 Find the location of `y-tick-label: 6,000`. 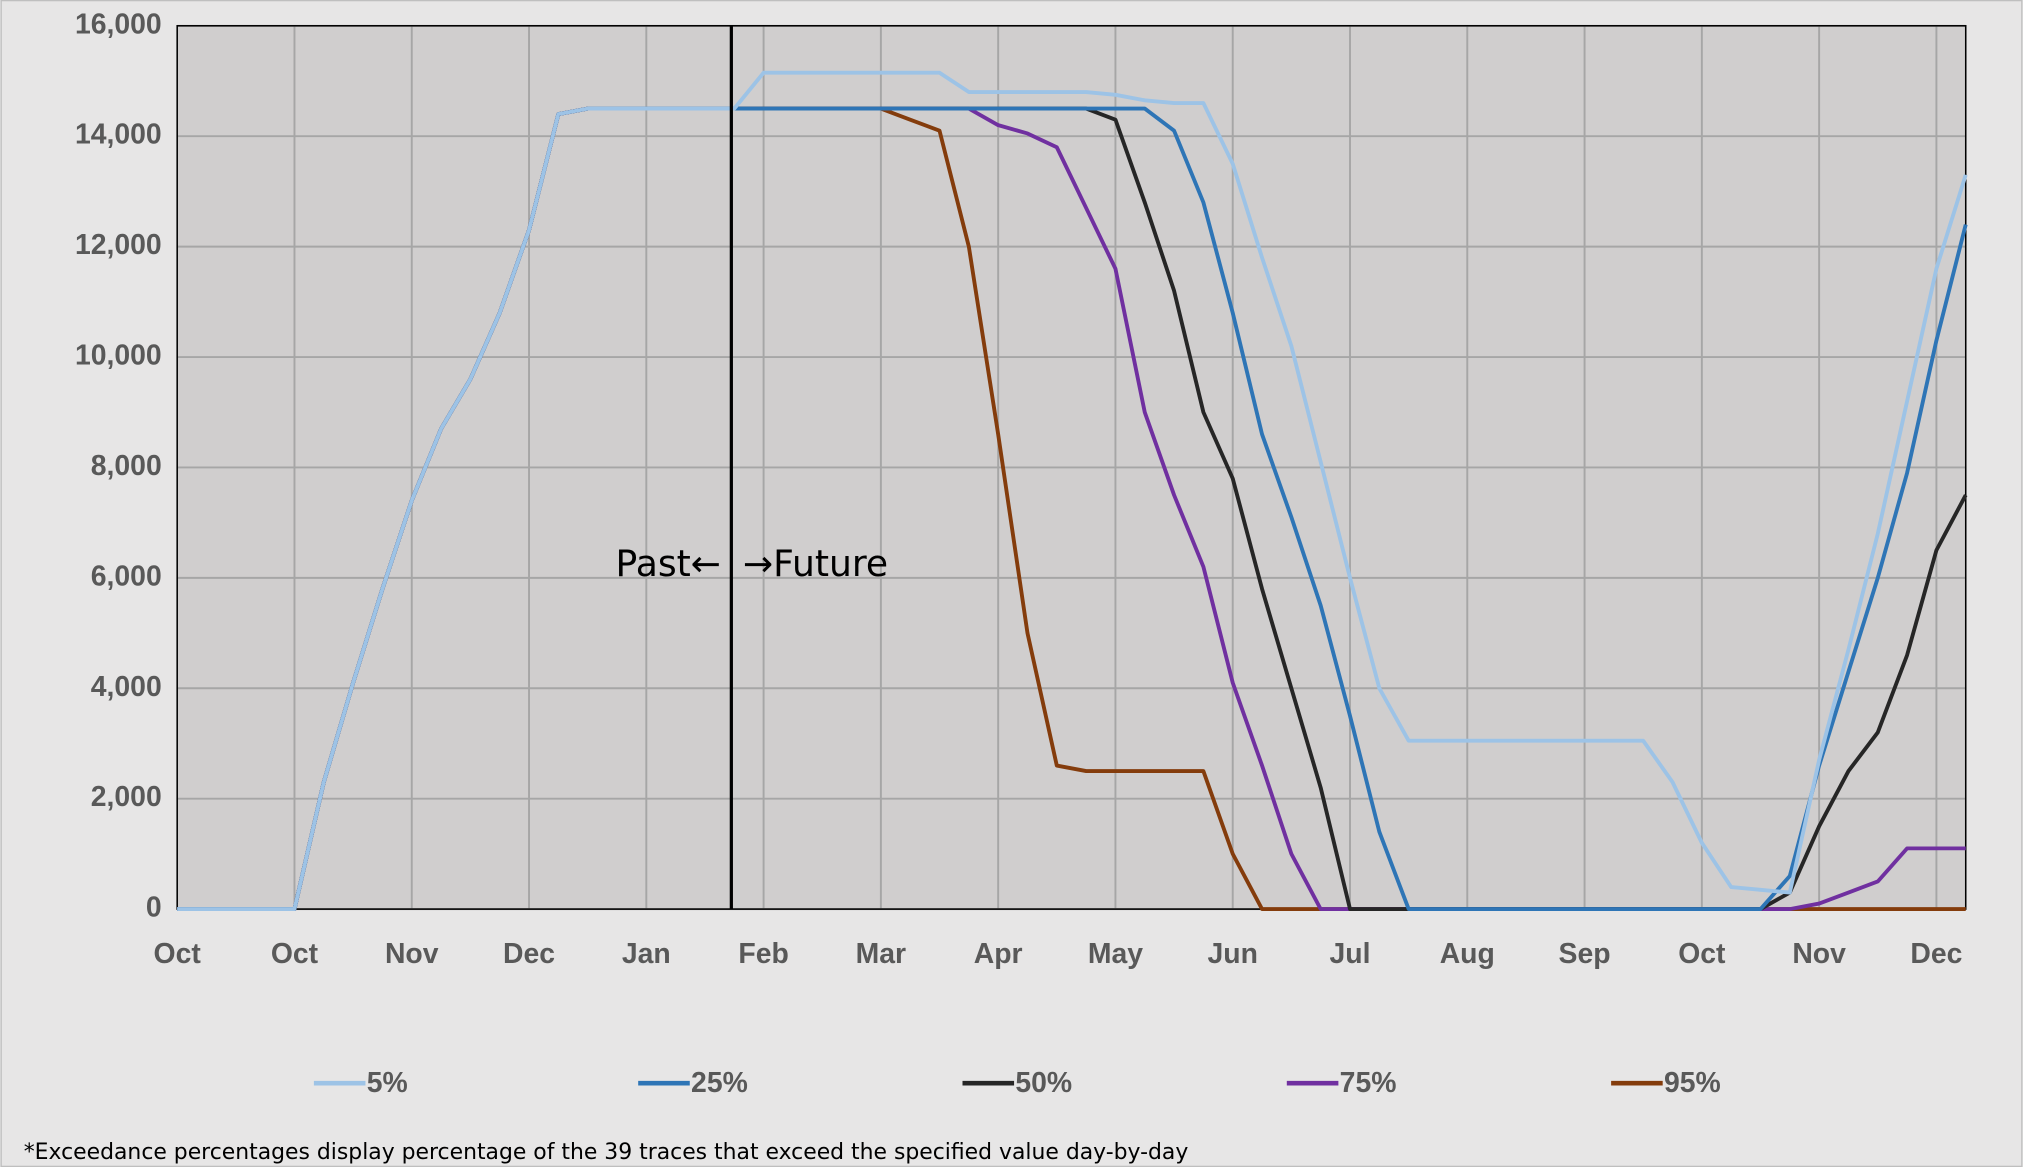

y-tick-label: 6,000 is located at coordinates (126, 576).